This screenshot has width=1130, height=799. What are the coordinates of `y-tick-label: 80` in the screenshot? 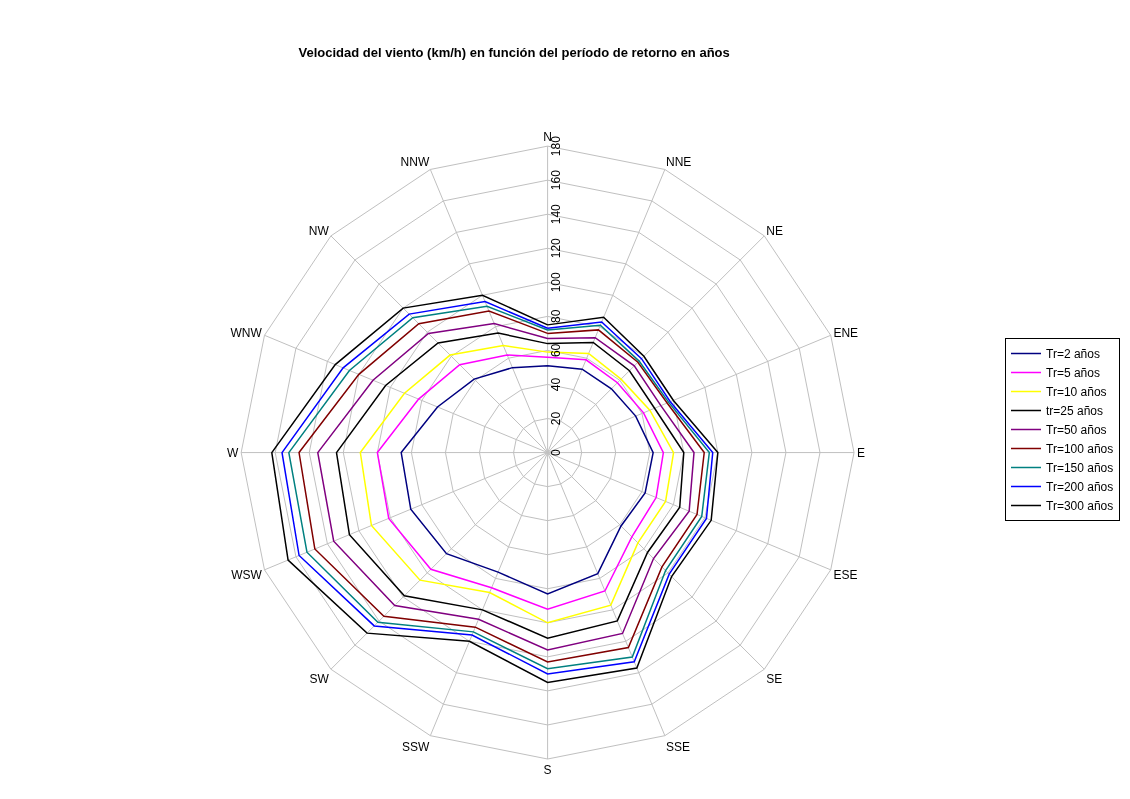 It's located at (556, 316).